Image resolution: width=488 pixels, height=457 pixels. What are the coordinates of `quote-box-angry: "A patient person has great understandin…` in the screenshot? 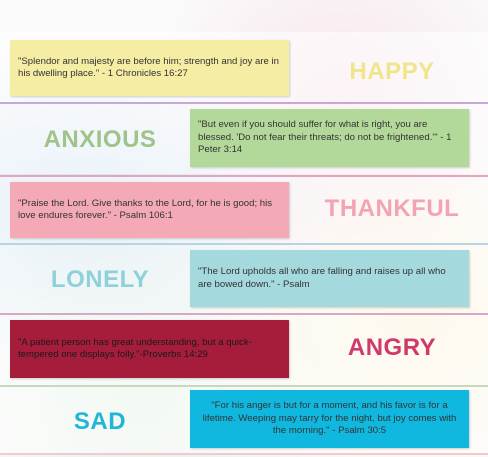 It's located at (149, 349).